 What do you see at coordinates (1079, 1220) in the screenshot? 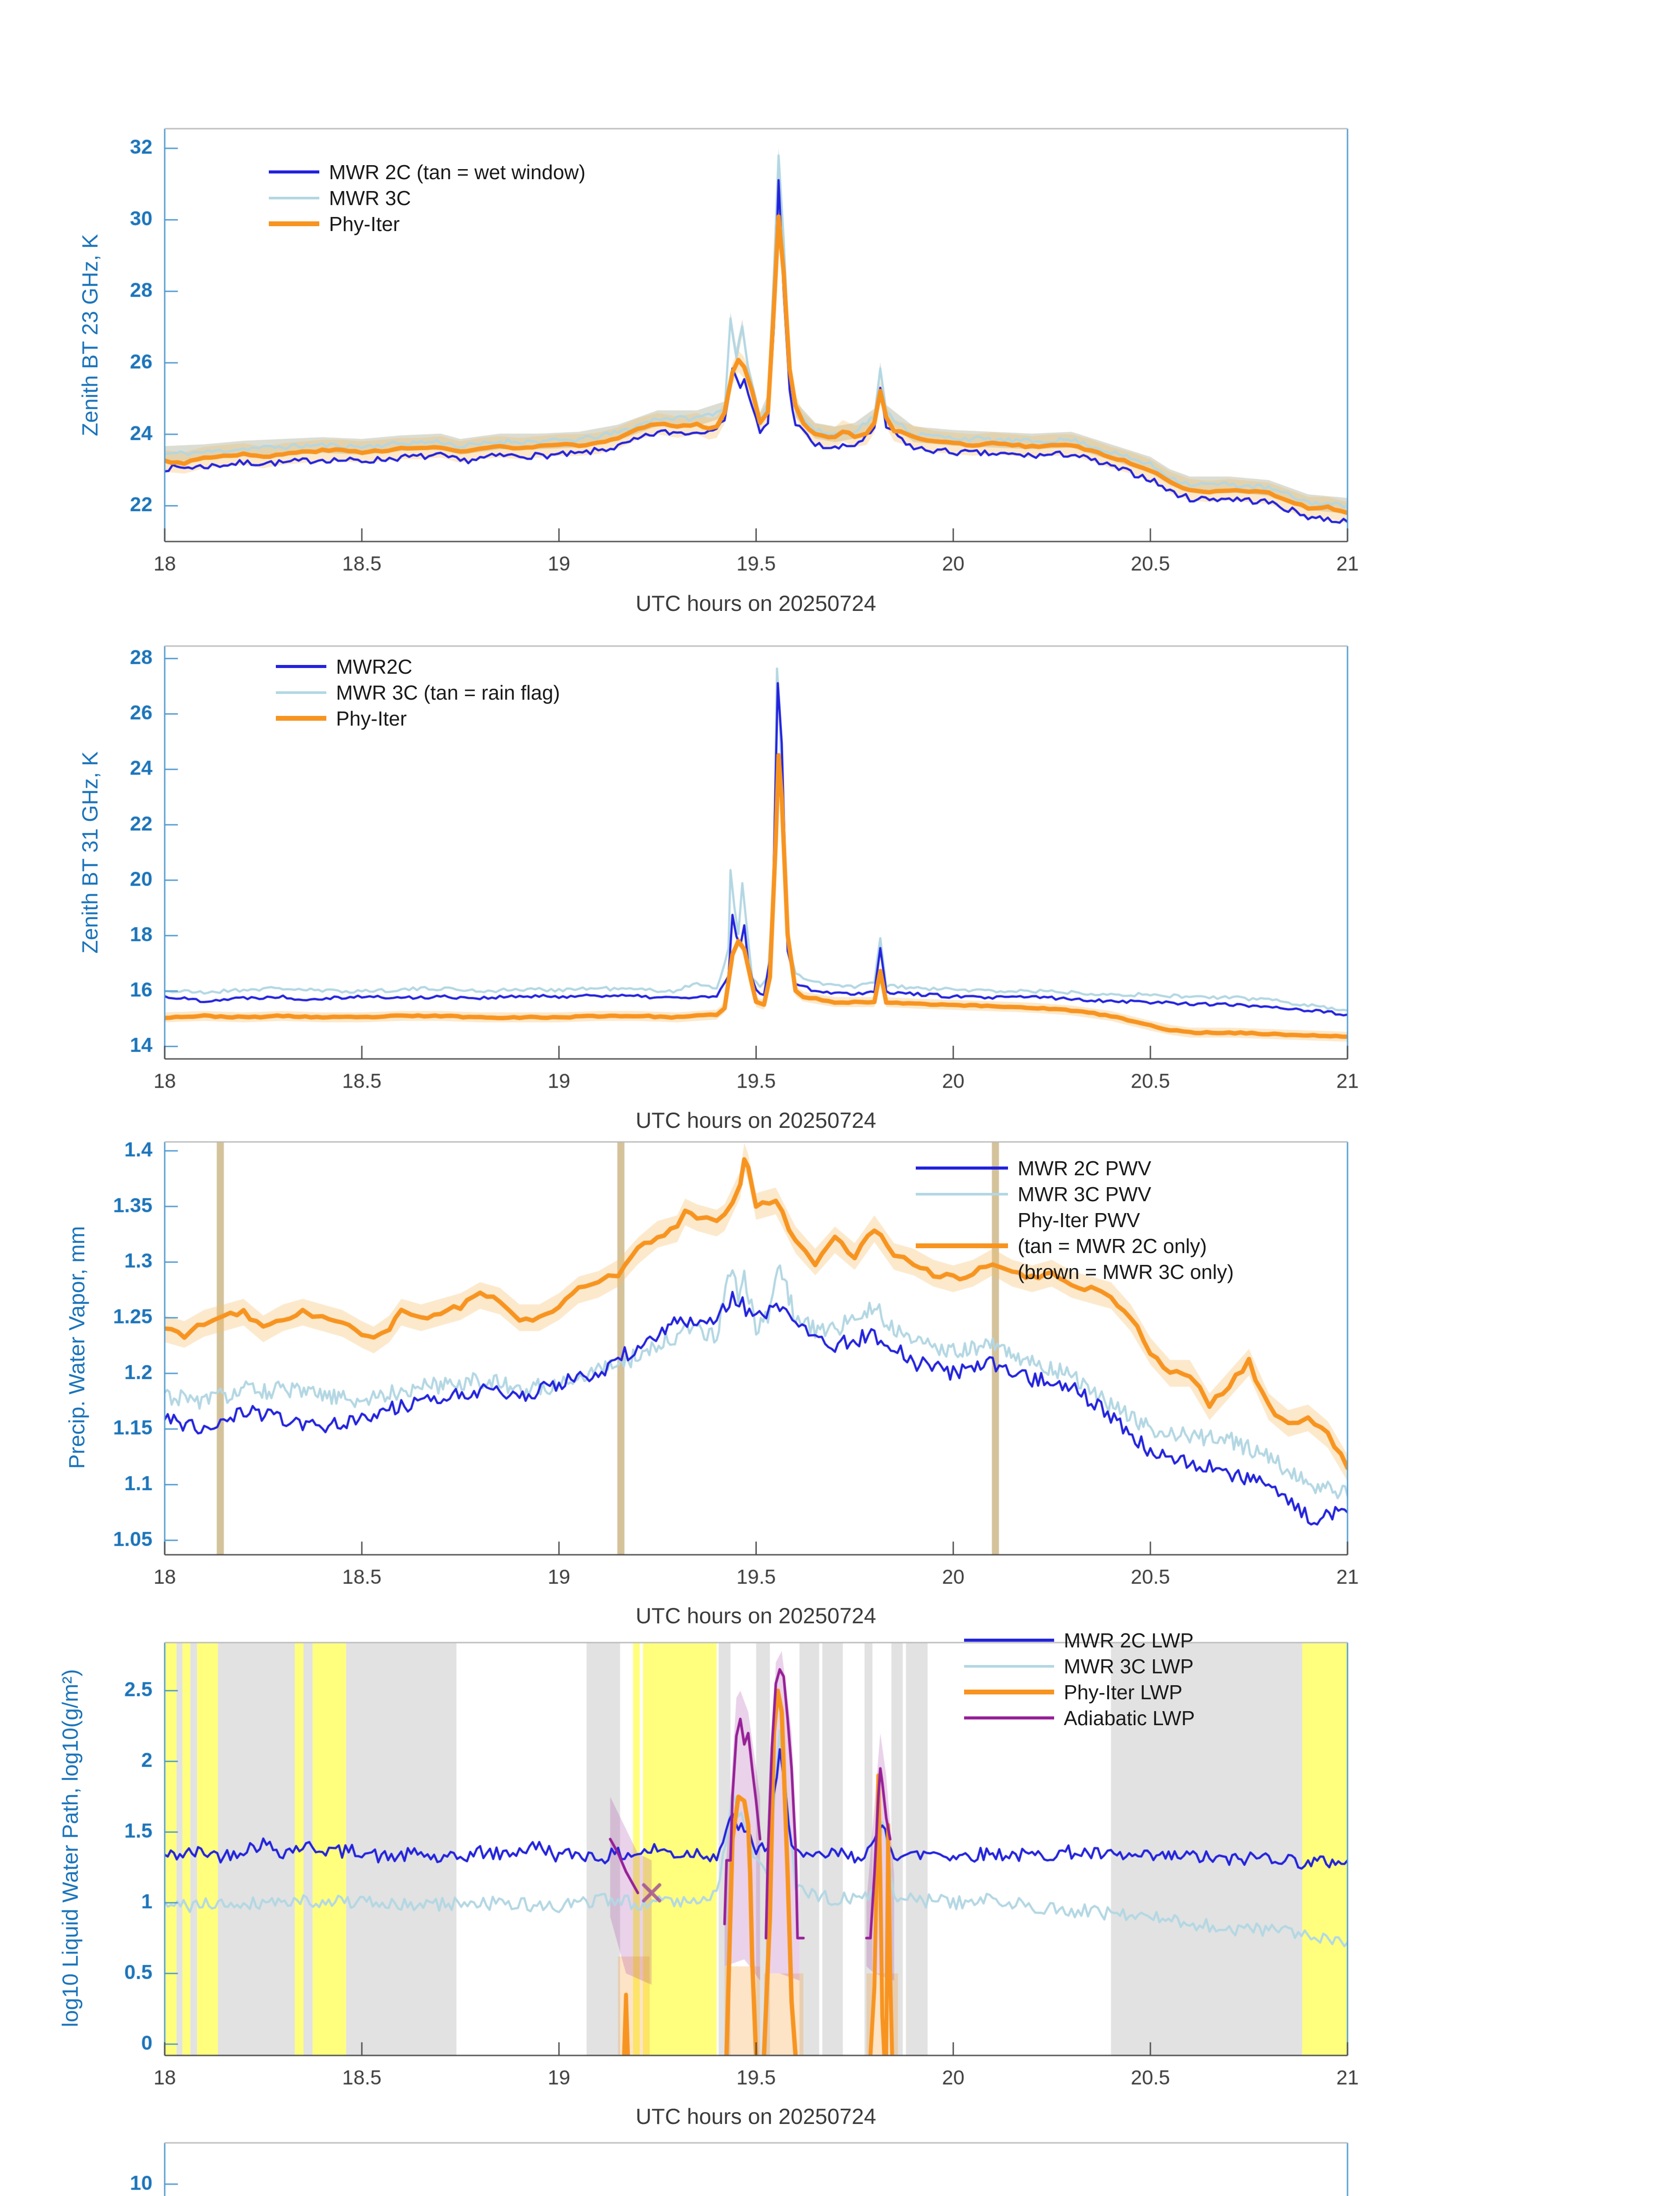
I see `legend-label: Phy-Iter PWV` at bounding box center [1079, 1220].